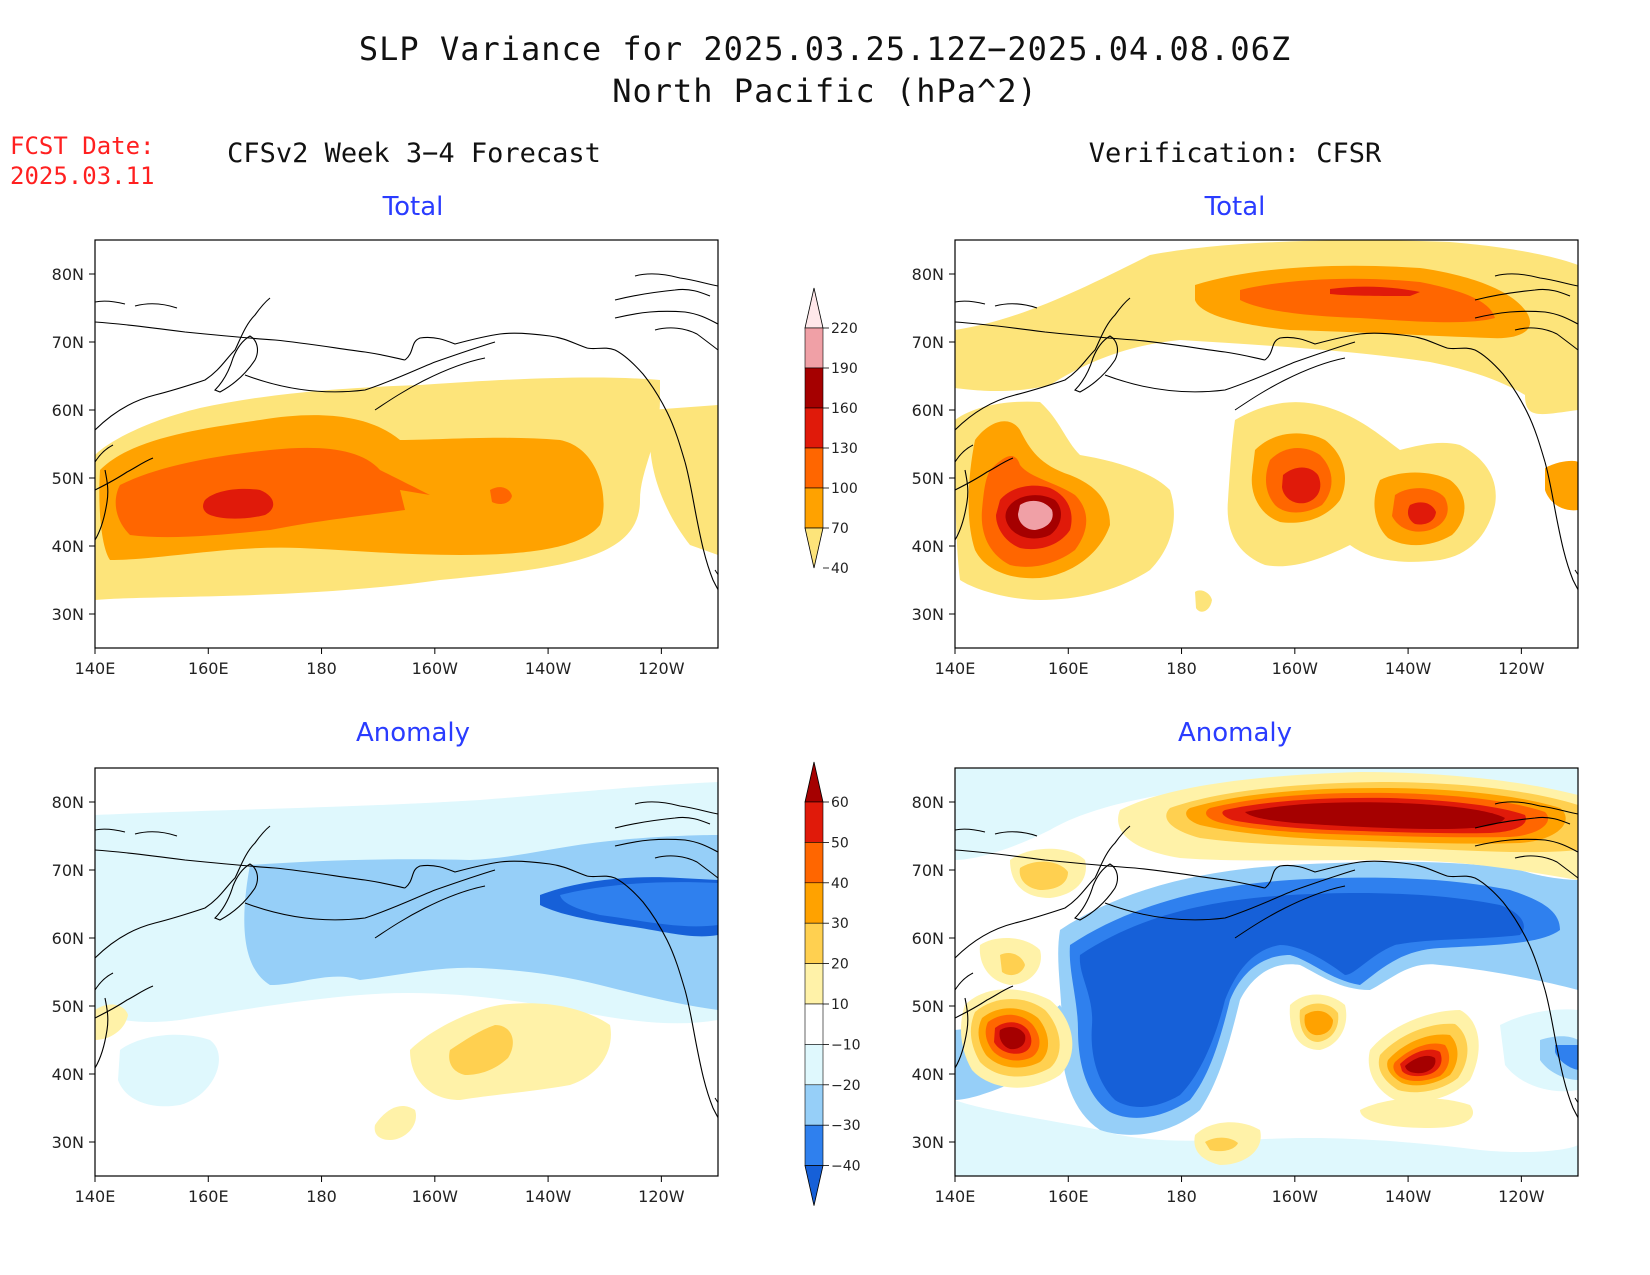  What do you see at coordinates (844, 449) in the screenshot?
I see `colorbar-label: 130` at bounding box center [844, 449].